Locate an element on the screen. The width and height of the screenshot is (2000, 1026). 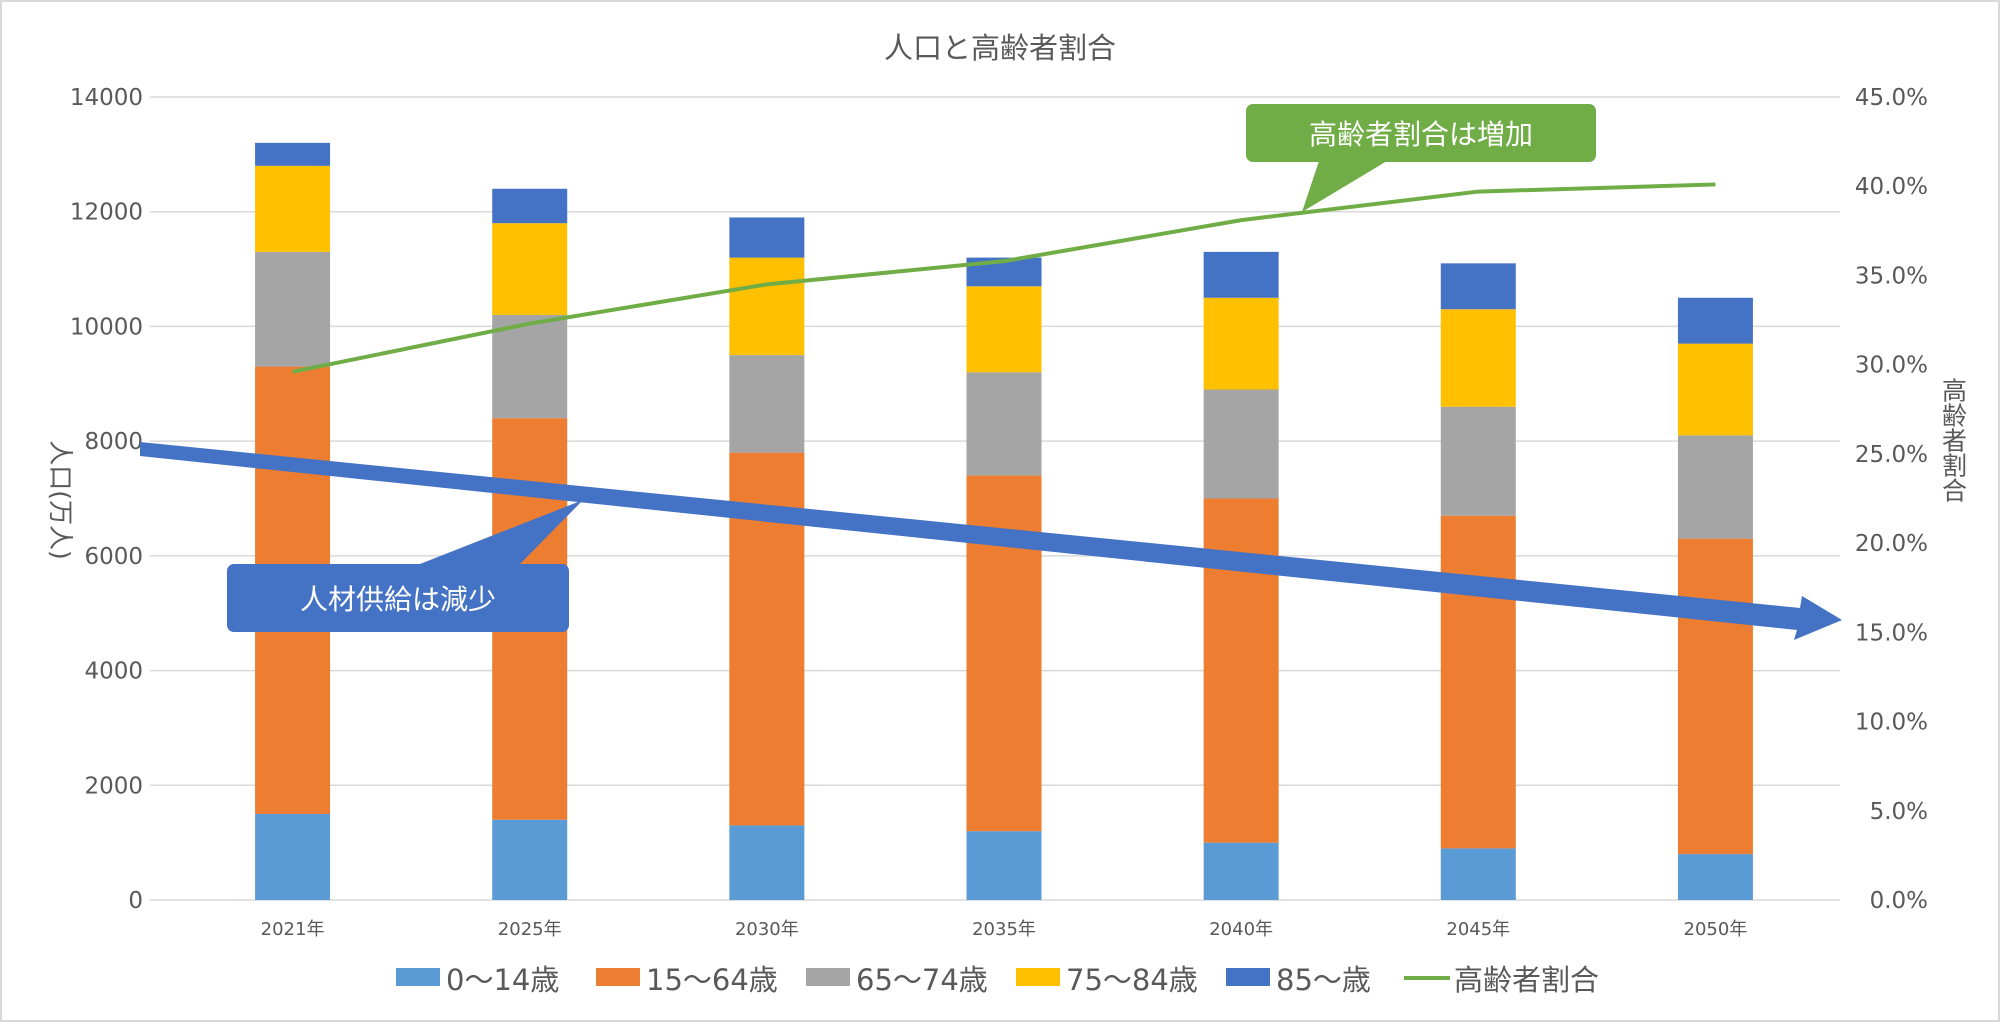
y2-tick-label: 45.0% is located at coordinates (1891, 98).